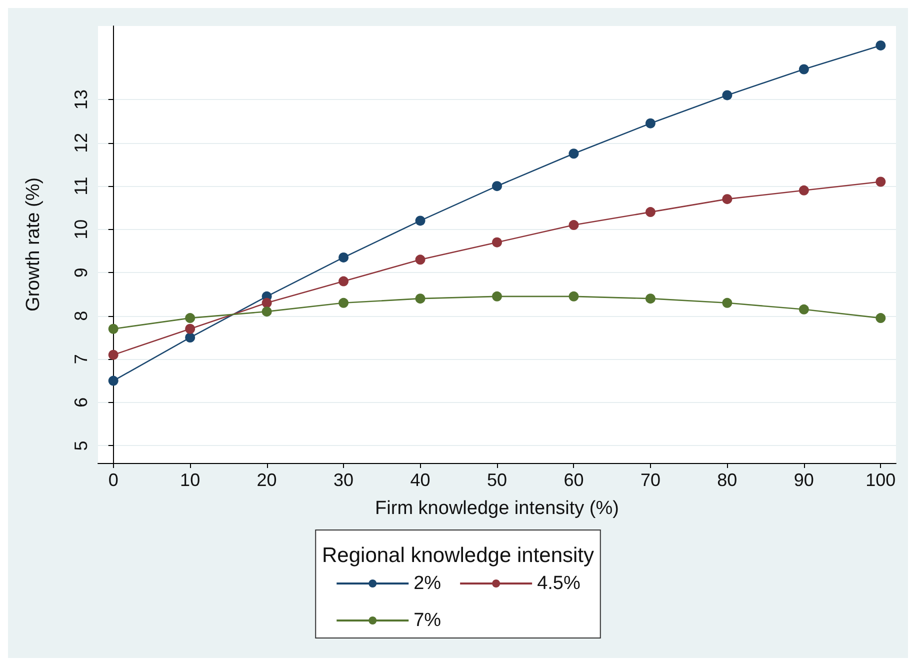  What do you see at coordinates (81, 273) in the screenshot?
I see `y-tick-label: 9` at bounding box center [81, 273].